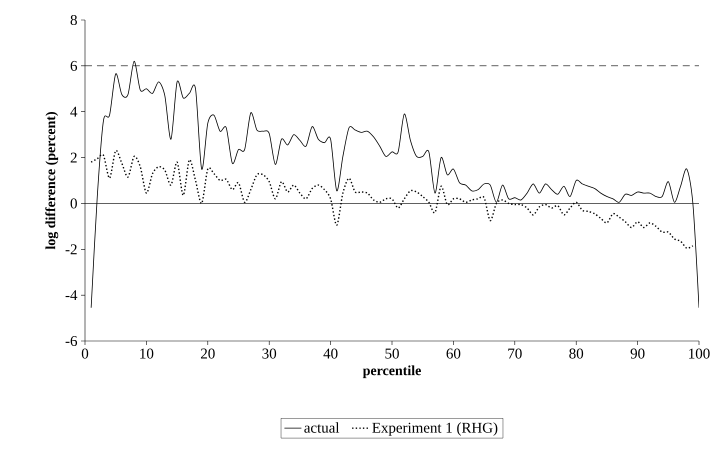  Describe the element at coordinates (435, 429) in the screenshot. I see `legend-label: Experiment 1 (RHG)` at that location.